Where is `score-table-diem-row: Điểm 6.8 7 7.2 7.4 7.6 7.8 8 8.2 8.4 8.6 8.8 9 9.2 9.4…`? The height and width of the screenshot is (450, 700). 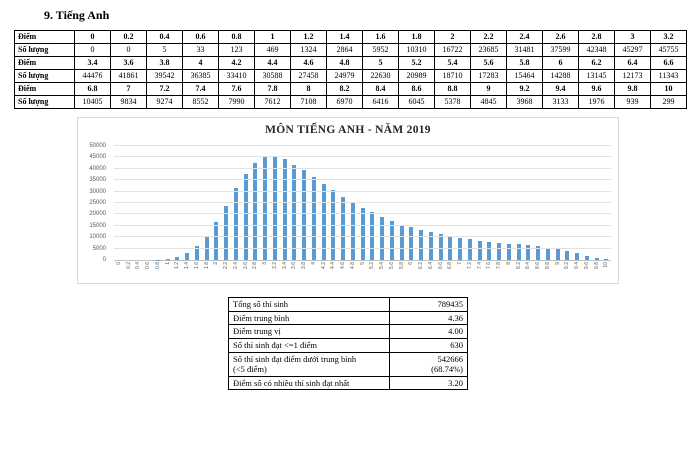
score-table-diem-row: Điểm 6.8 7 7.2 7.4 7.6 7.8 8 8.2 8.4 8.6 8.8 9 9.2 9.4… is located at coordinates (350, 89).